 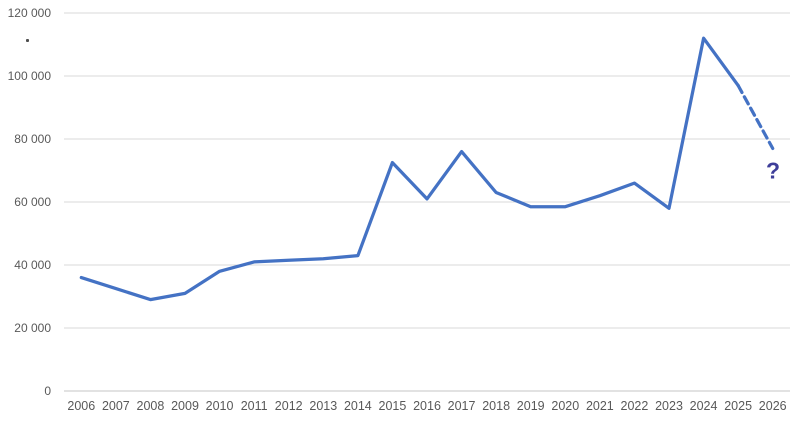 I want to click on x-axis-tick-label: 2011, so click(x=254, y=406).